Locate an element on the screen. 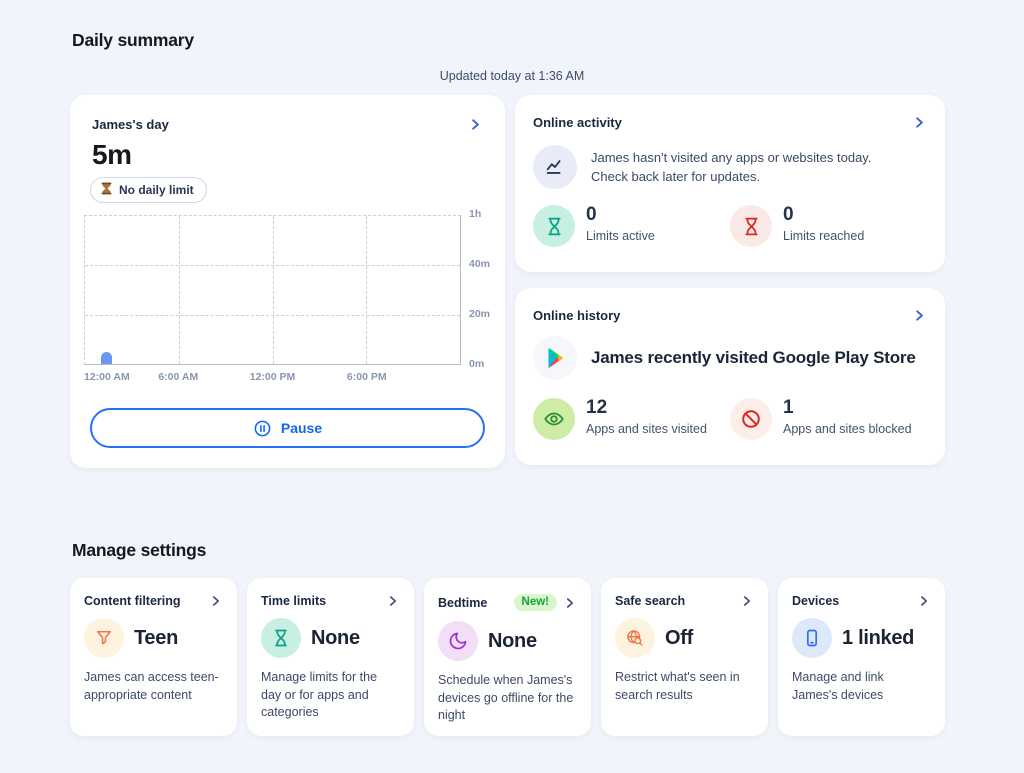 The image size is (1024, 773). content-filtering-title: Content filtering is located at coordinates (132, 601).